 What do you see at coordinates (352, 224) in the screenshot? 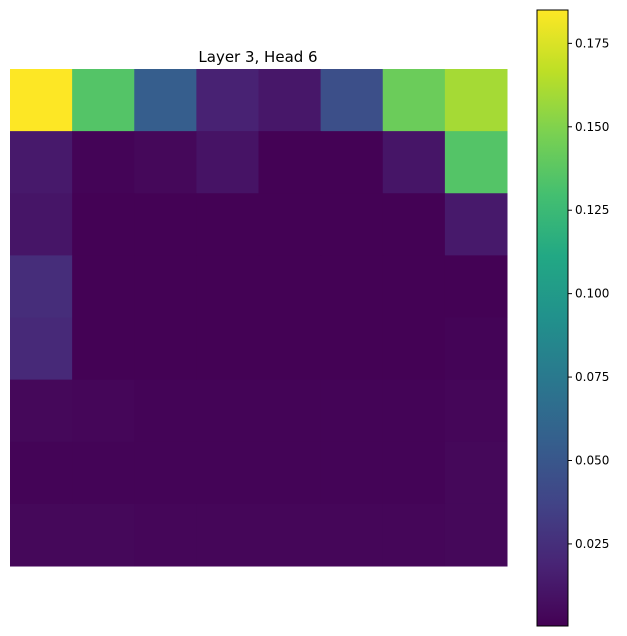
I see `heatmap-cell-r2-c5` at bounding box center [352, 224].